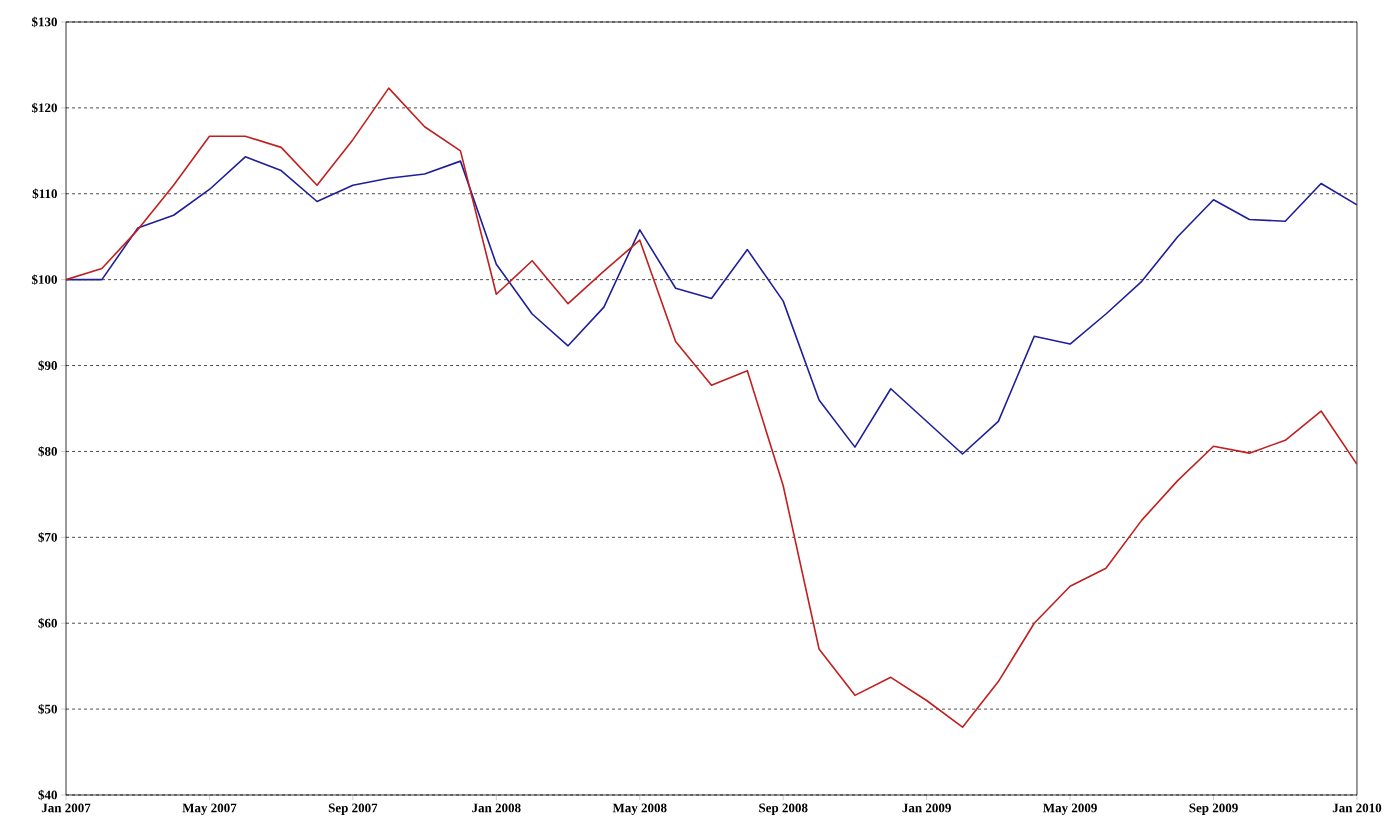 This screenshot has height=834, width=1395. Describe the element at coordinates (44, 193) in the screenshot. I see `y-tick-label: $110` at that location.